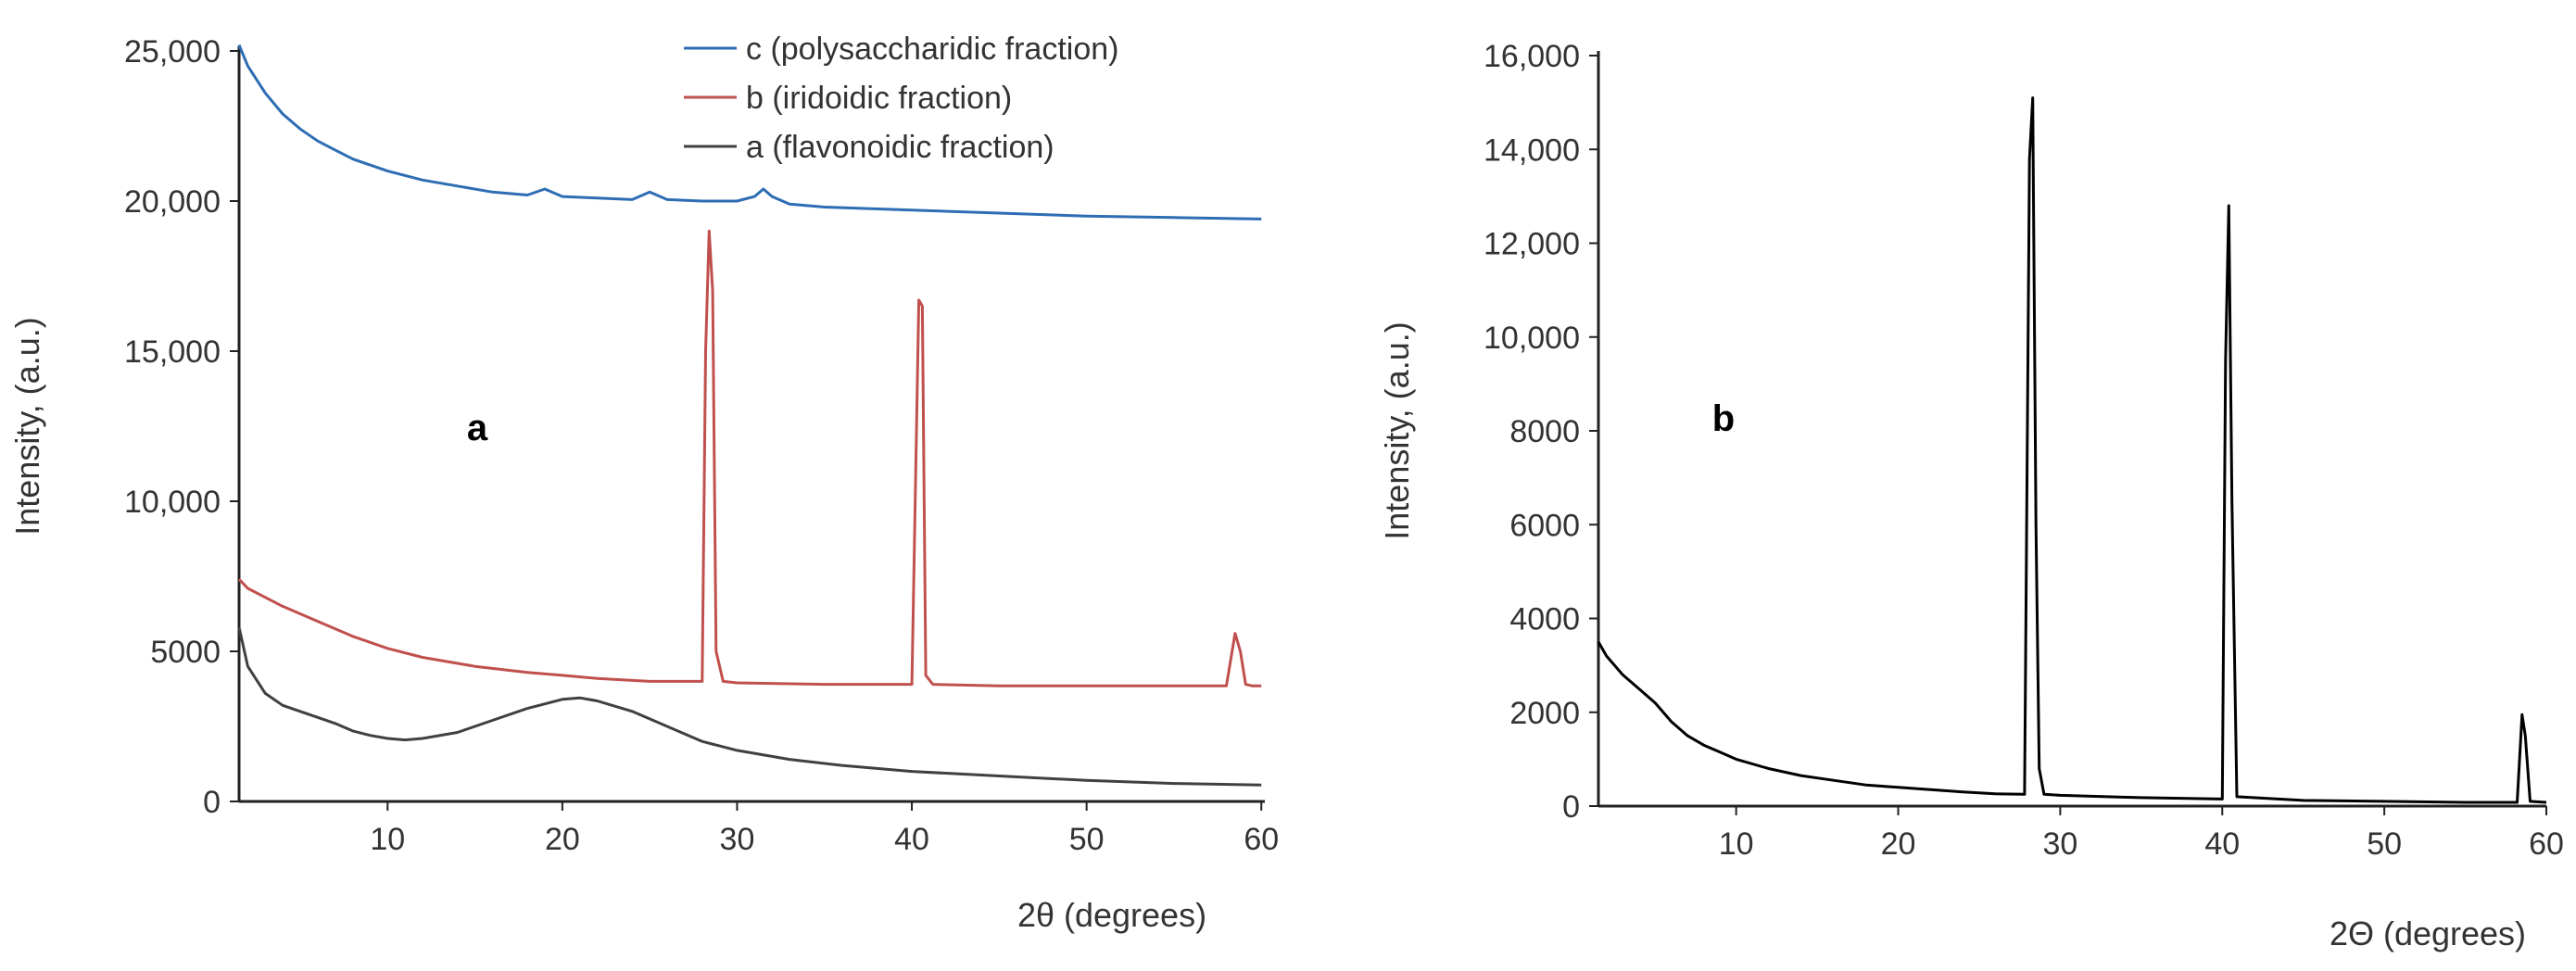 The width and height of the screenshot is (2576, 971). What do you see at coordinates (173, 352) in the screenshot?
I see `y-tick-label: 15,000` at bounding box center [173, 352].